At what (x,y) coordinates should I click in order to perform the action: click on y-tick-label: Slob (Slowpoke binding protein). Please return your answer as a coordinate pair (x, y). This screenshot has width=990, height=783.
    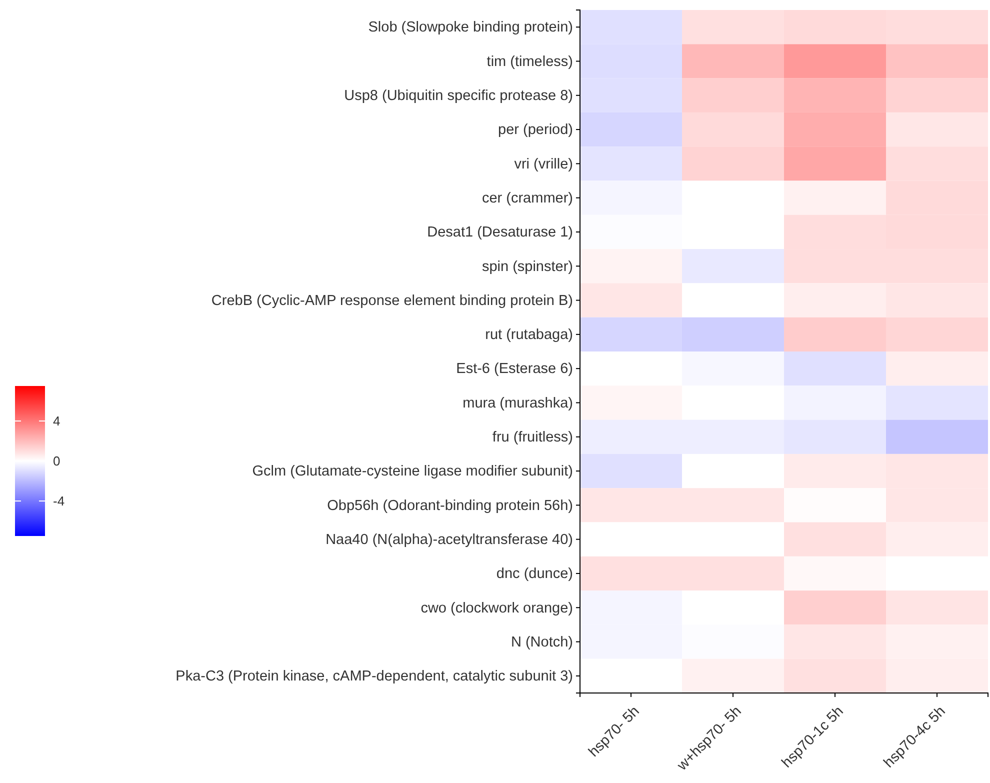
    Looking at the image, I should click on (470, 28).